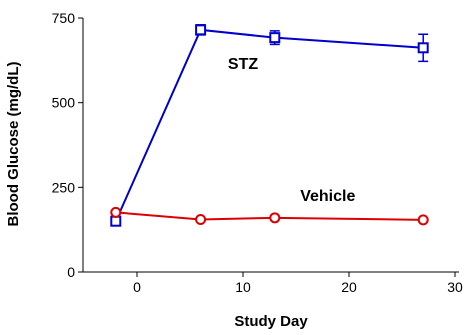  What do you see at coordinates (71, 272) in the screenshot?
I see `y-tick-label: 0` at bounding box center [71, 272].